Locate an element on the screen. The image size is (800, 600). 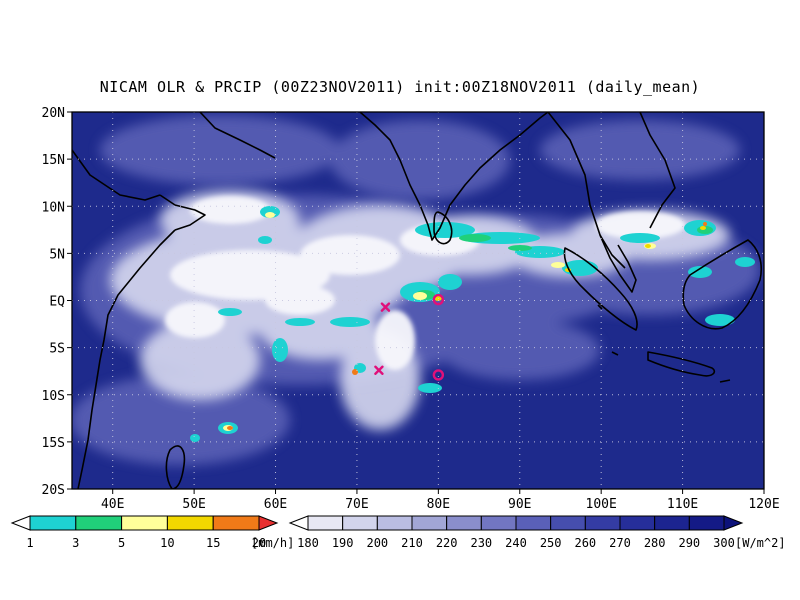
olr-legend-unit: [W/m^2] is located at coordinates (760, 543).